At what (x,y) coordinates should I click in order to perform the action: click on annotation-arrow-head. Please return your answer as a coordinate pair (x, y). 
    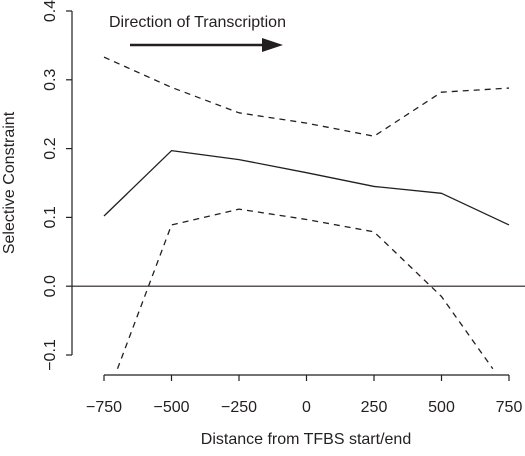
    Looking at the image, I should click on (272, 45).